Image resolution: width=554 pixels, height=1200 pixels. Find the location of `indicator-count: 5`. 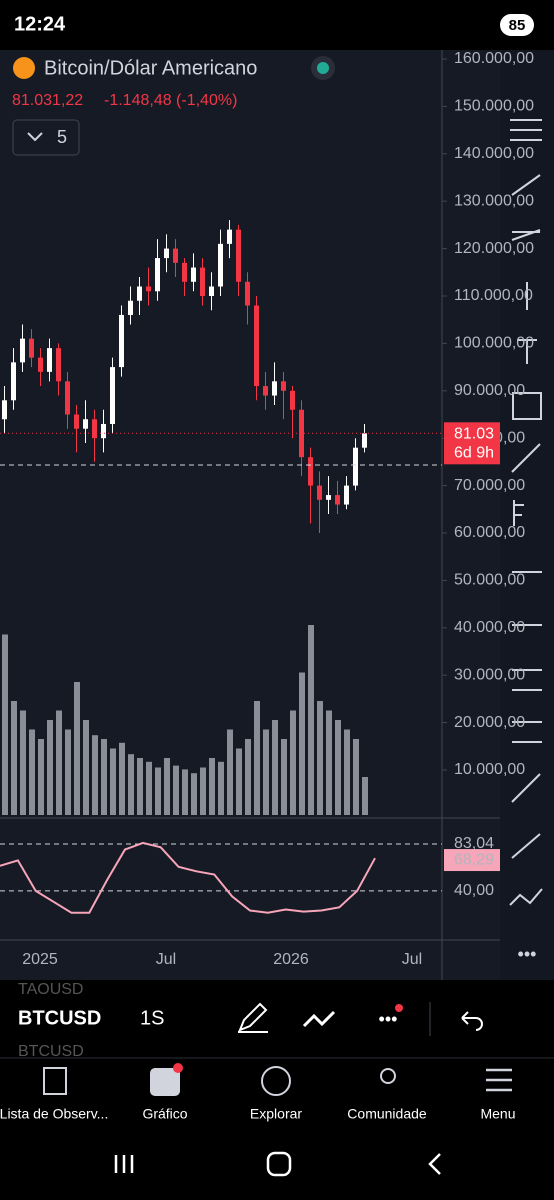

indicator-count: 5 is located at coordinates (62, 137).